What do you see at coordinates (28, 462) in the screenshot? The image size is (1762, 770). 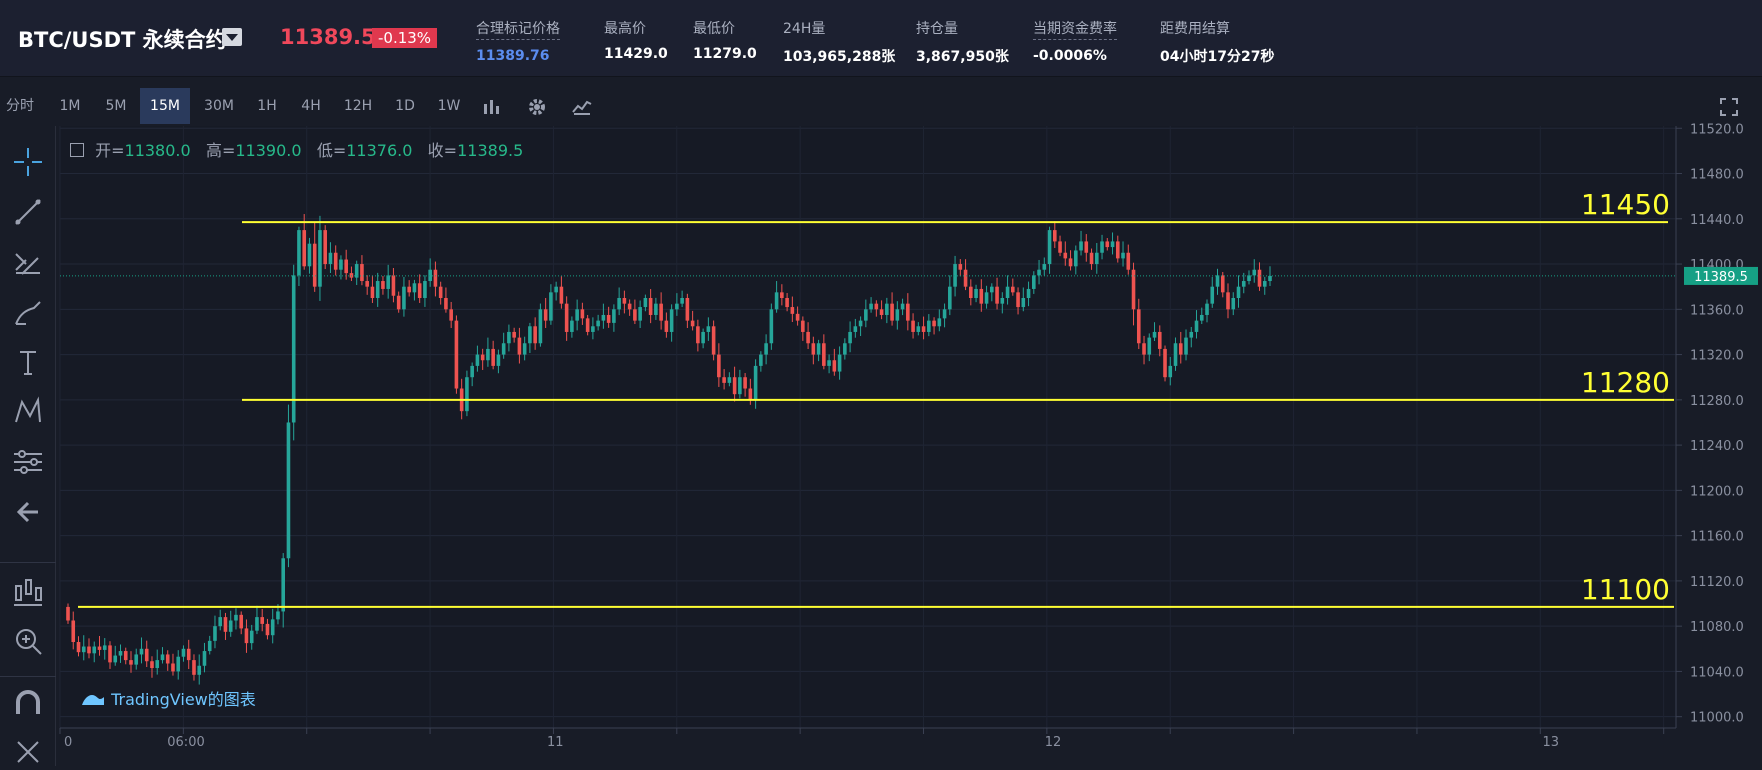 I see `measure-icon` at bounding box center [28, 462].